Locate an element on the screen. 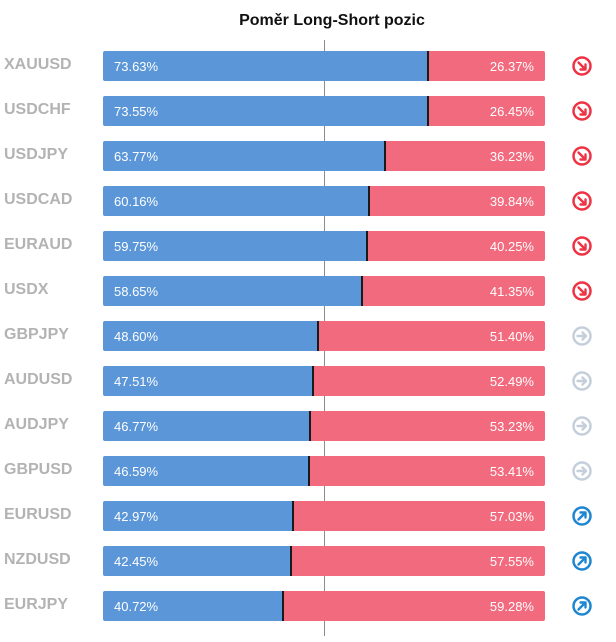  ratio-bar: 73.55% 26.45% is located at coordinates (324, 111).